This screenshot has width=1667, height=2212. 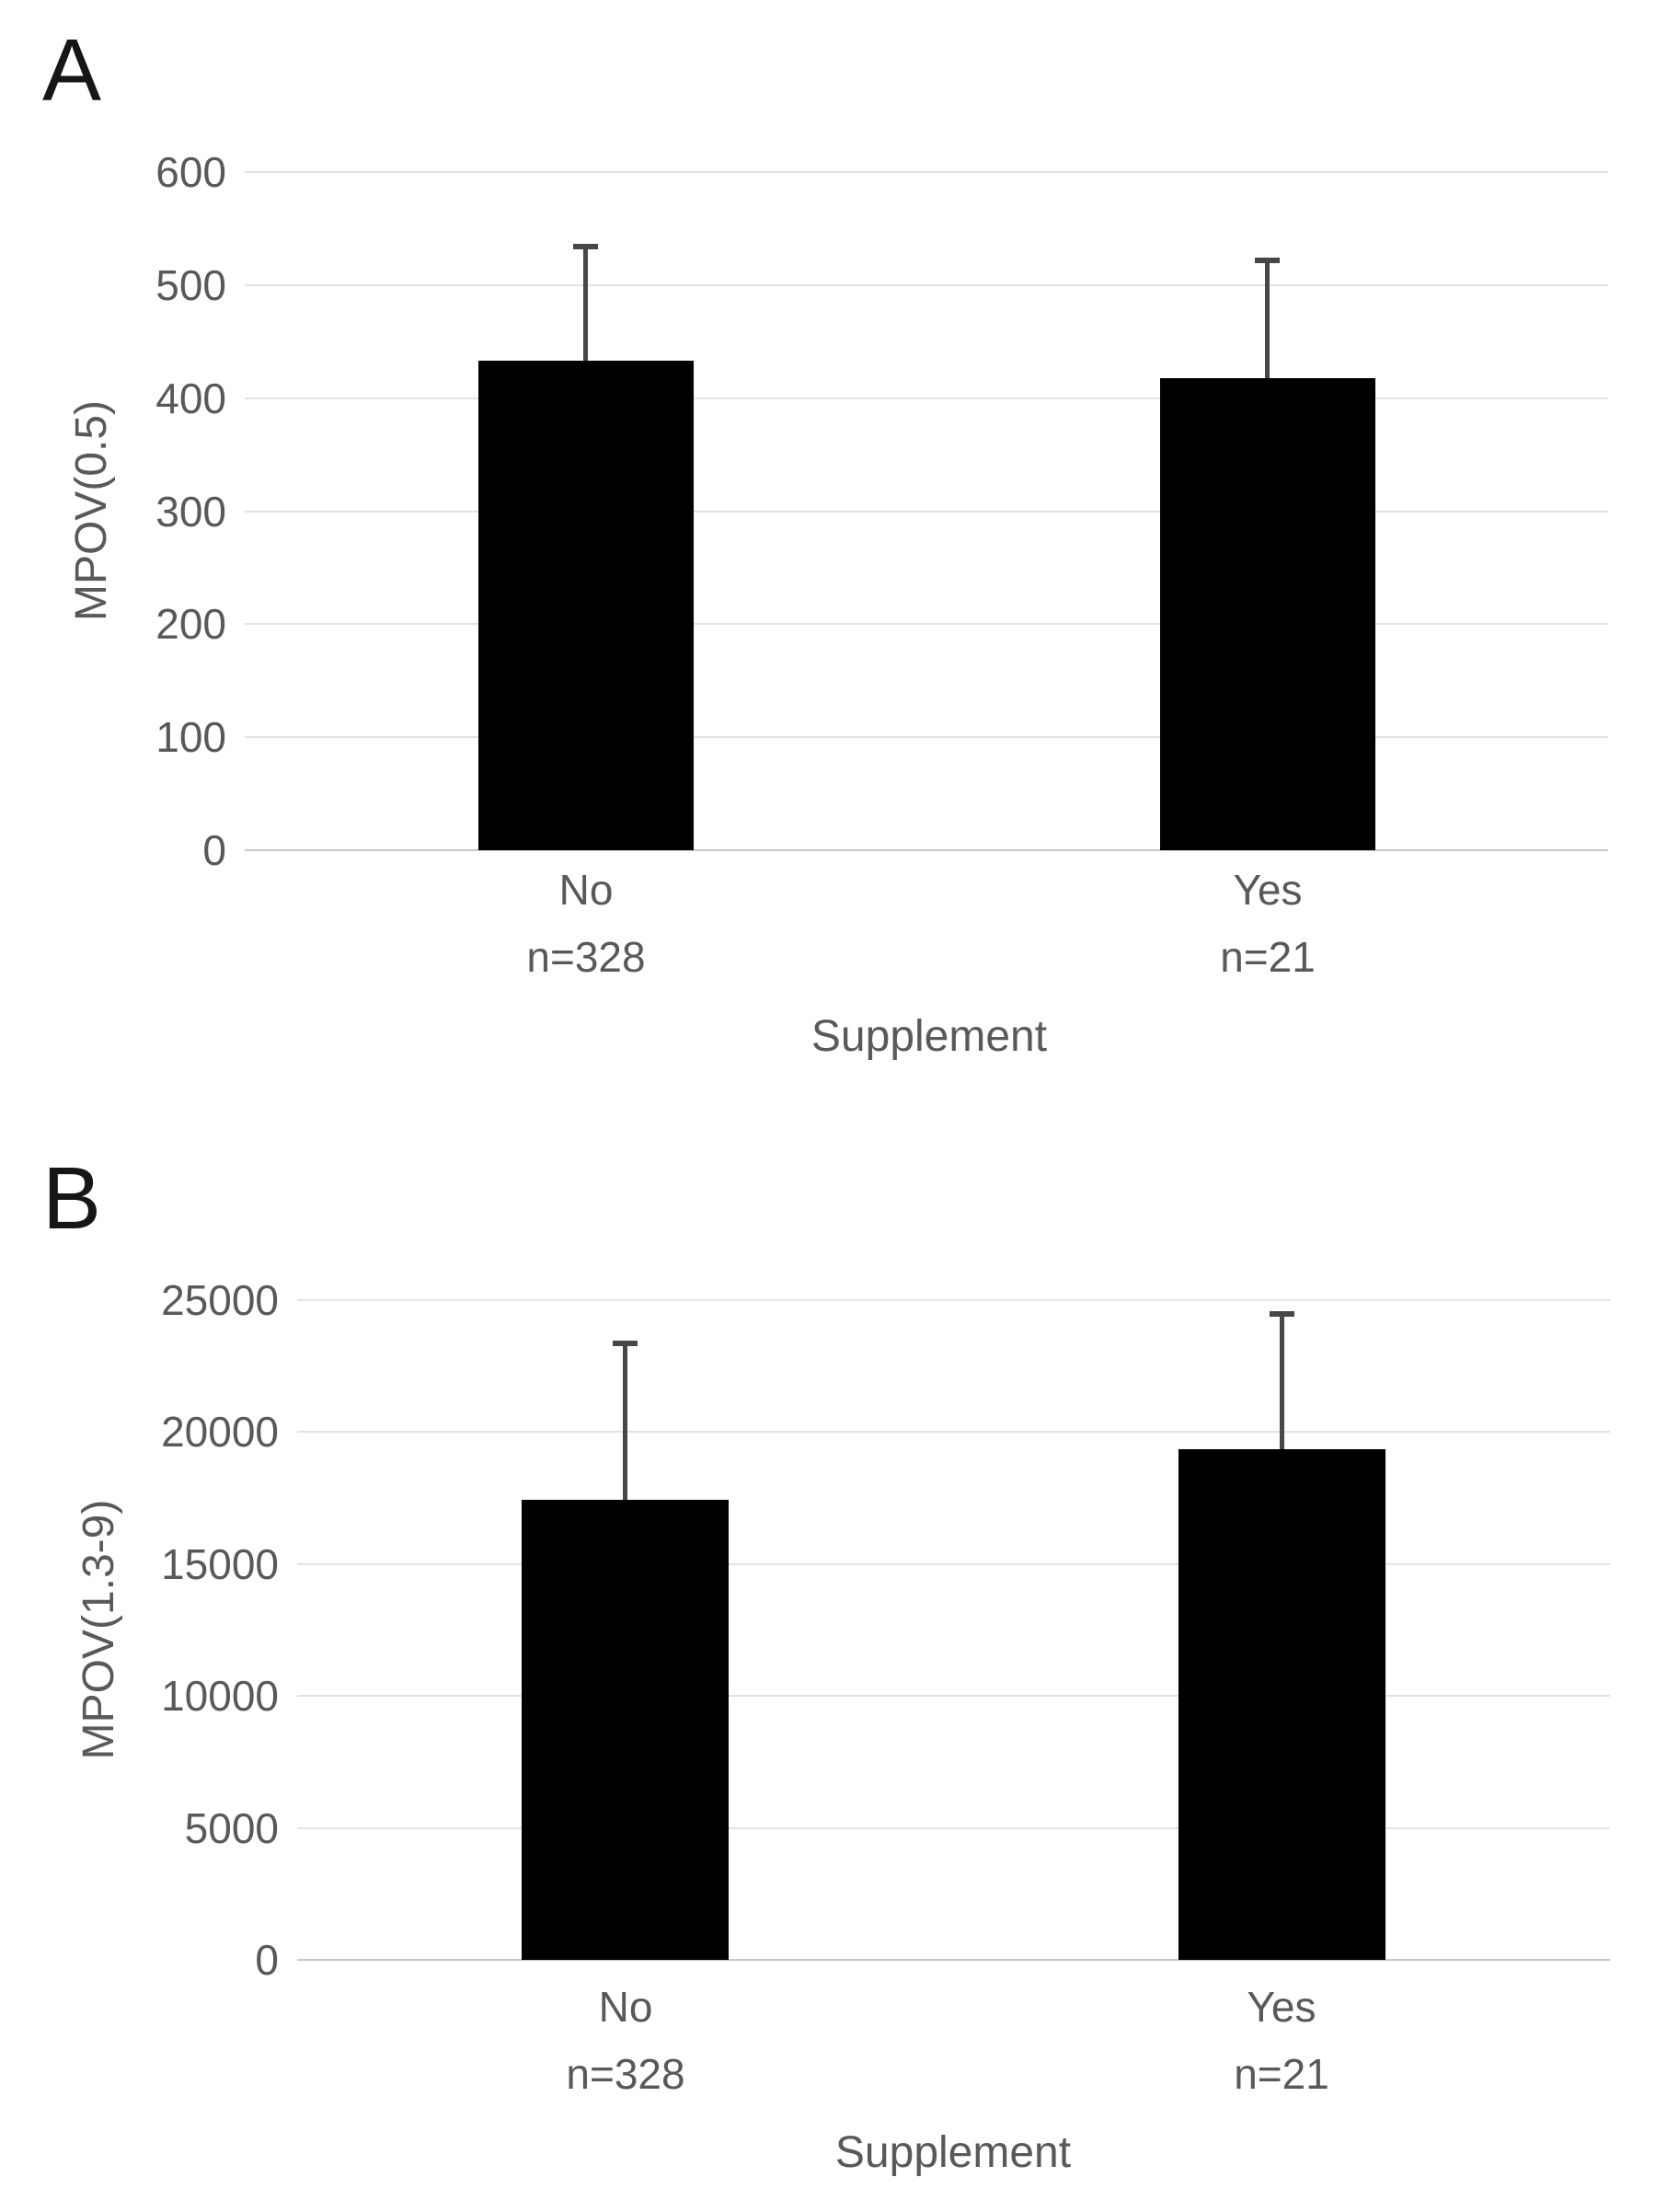 What do you see at coordinates (585, 303) in the screenshot?
I see `panel-a-error-bar-stem-no` at bounding box center [585, 303].